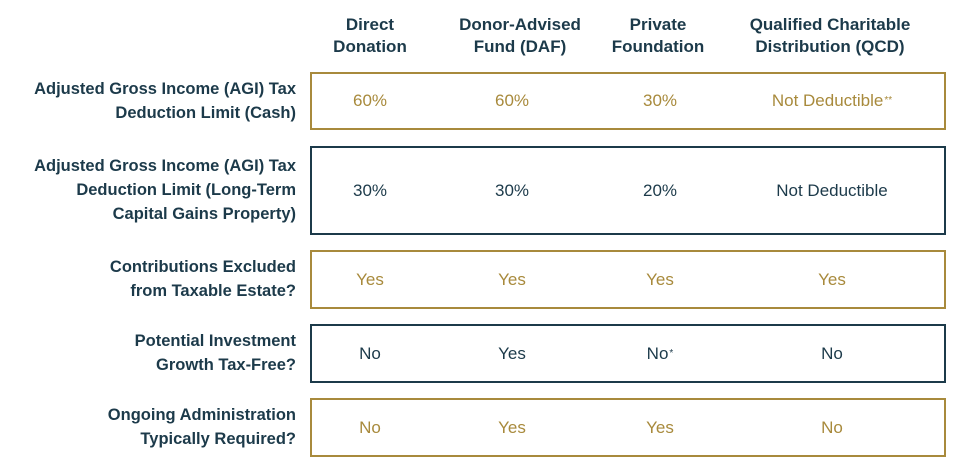 The height and width of the screenshot is (470, 959). I want to click on row-label-investment-growth: Potential Investment Growth Tax-Free?, so click(148, 353).